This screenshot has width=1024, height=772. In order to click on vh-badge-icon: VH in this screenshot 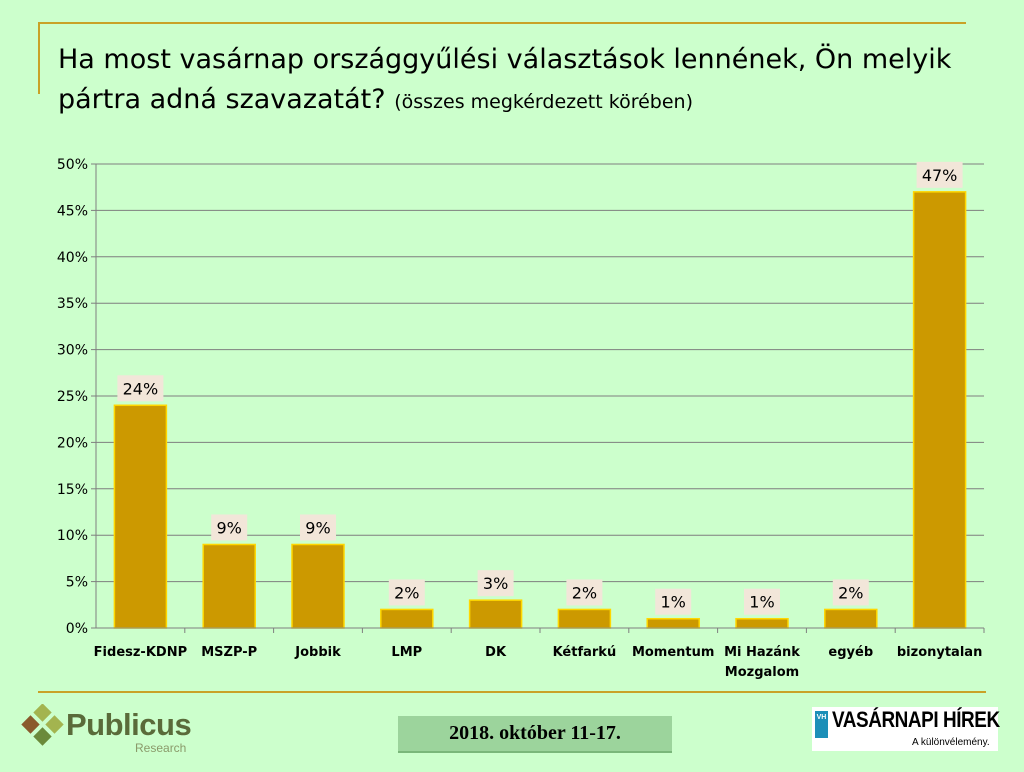, I will do `click(821, 724)`.